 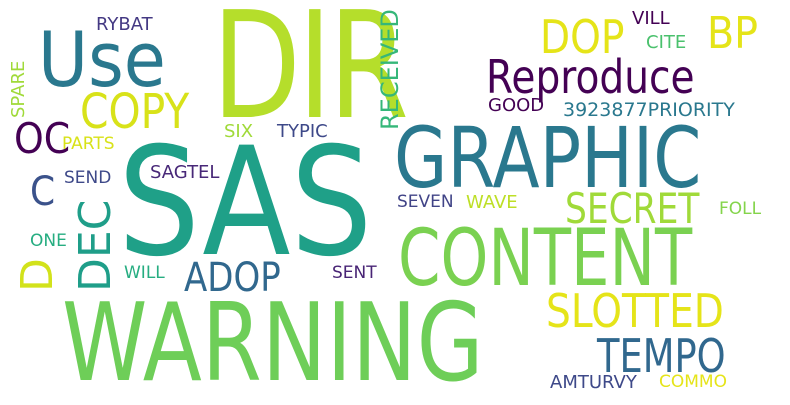 What do you see at coordinates (661, 356) in the screenshot?
I see `word-tempo: TEMPO` at bounding box center [661, 356].